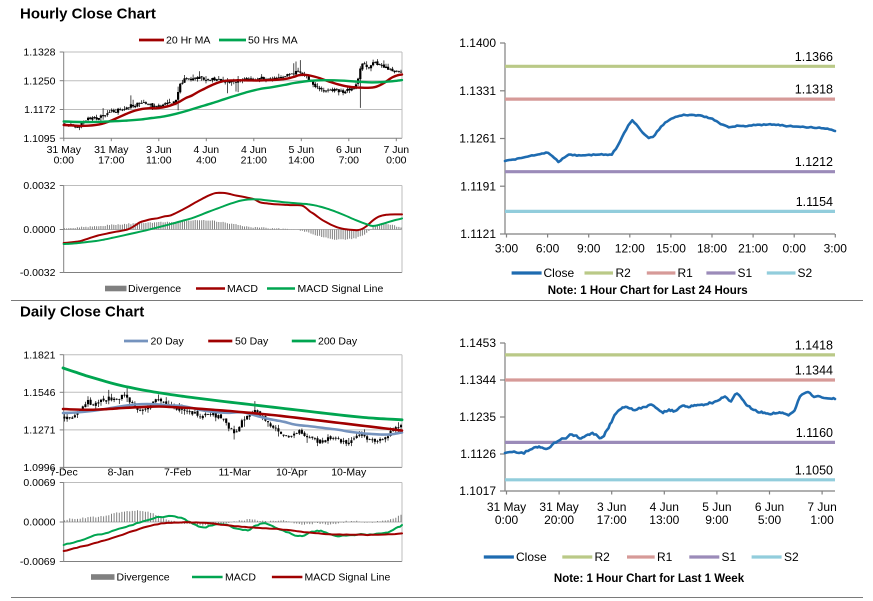 The height and width of the screenshot is (601, 873). What do you see at coordinates (477, 417) in the screenshot?
I see `svg-text: 1.1235` at bounding box center [477, 417].